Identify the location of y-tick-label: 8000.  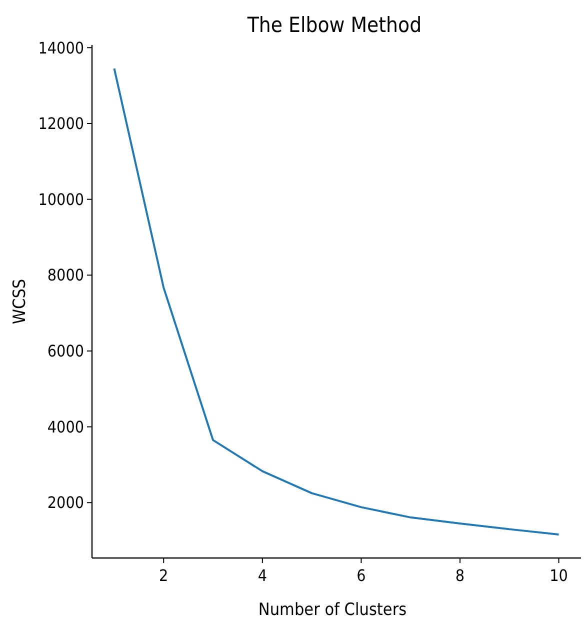
(65, 275).